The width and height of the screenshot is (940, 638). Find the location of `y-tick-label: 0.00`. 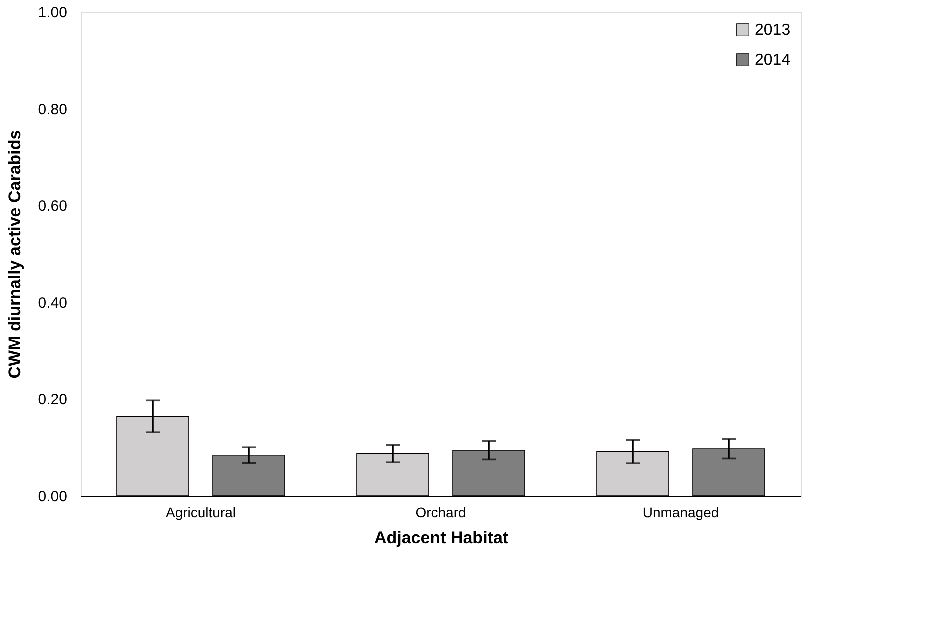

y-tick-label: 0.00 is located at coordinates (53, 497).